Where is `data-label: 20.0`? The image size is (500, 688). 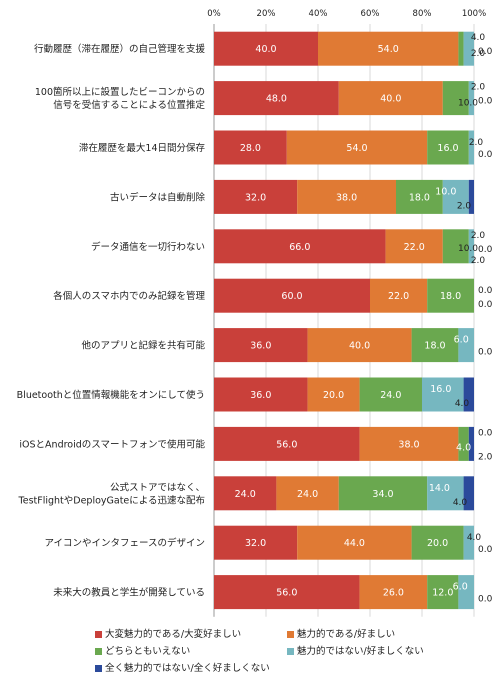
data-label: 20.0 is located at coordinates (437, 543).